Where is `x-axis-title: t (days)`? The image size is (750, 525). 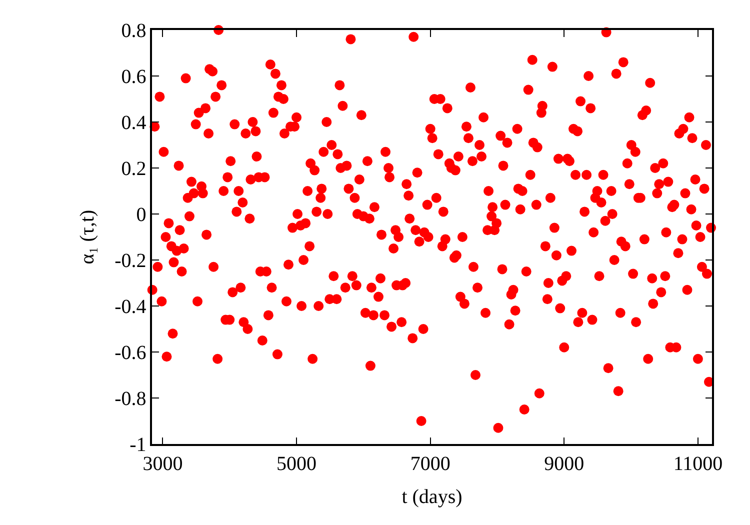
x-axis-title: t (days) is located at coordinates (432, 497).